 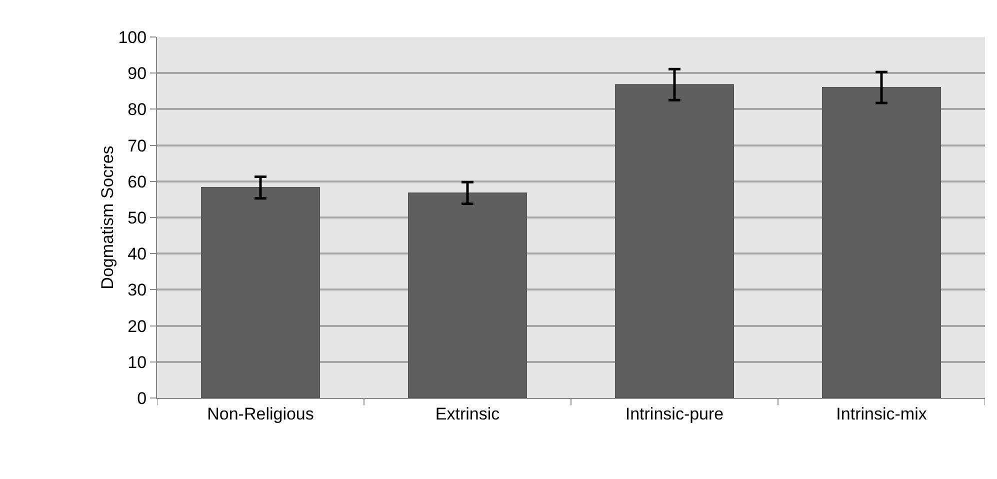 What do you see at coordinates (882, 414) in the screenshot?
I see `x-tick-label: Intrinsic-mix` at bounding box center [882, 414].